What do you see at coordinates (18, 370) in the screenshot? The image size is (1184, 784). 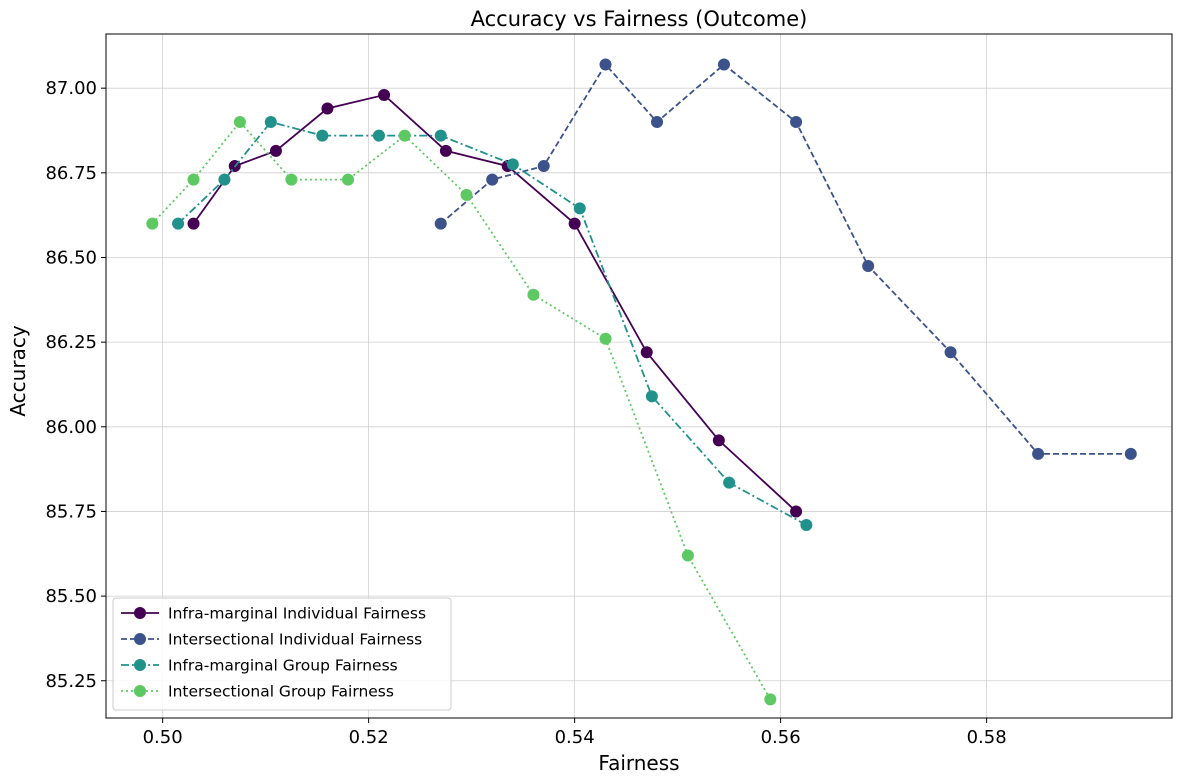 I see `y-axis-label: Accuracy` at bounding box center [18, 370].